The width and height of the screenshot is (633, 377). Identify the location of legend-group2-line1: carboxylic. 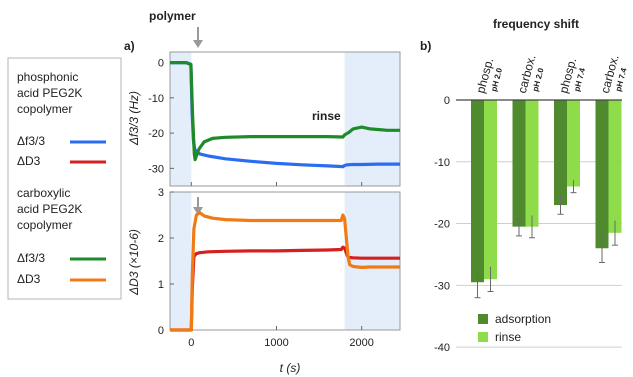
(43, 193).